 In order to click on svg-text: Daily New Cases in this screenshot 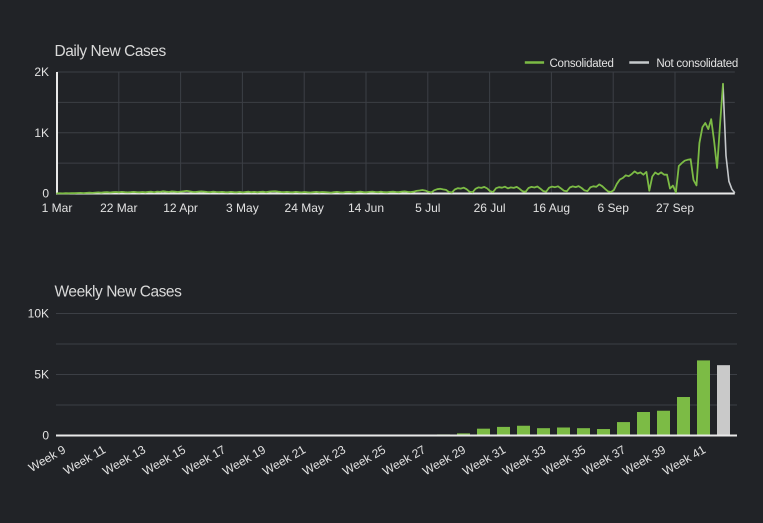, I will do `click(111, 51)`.